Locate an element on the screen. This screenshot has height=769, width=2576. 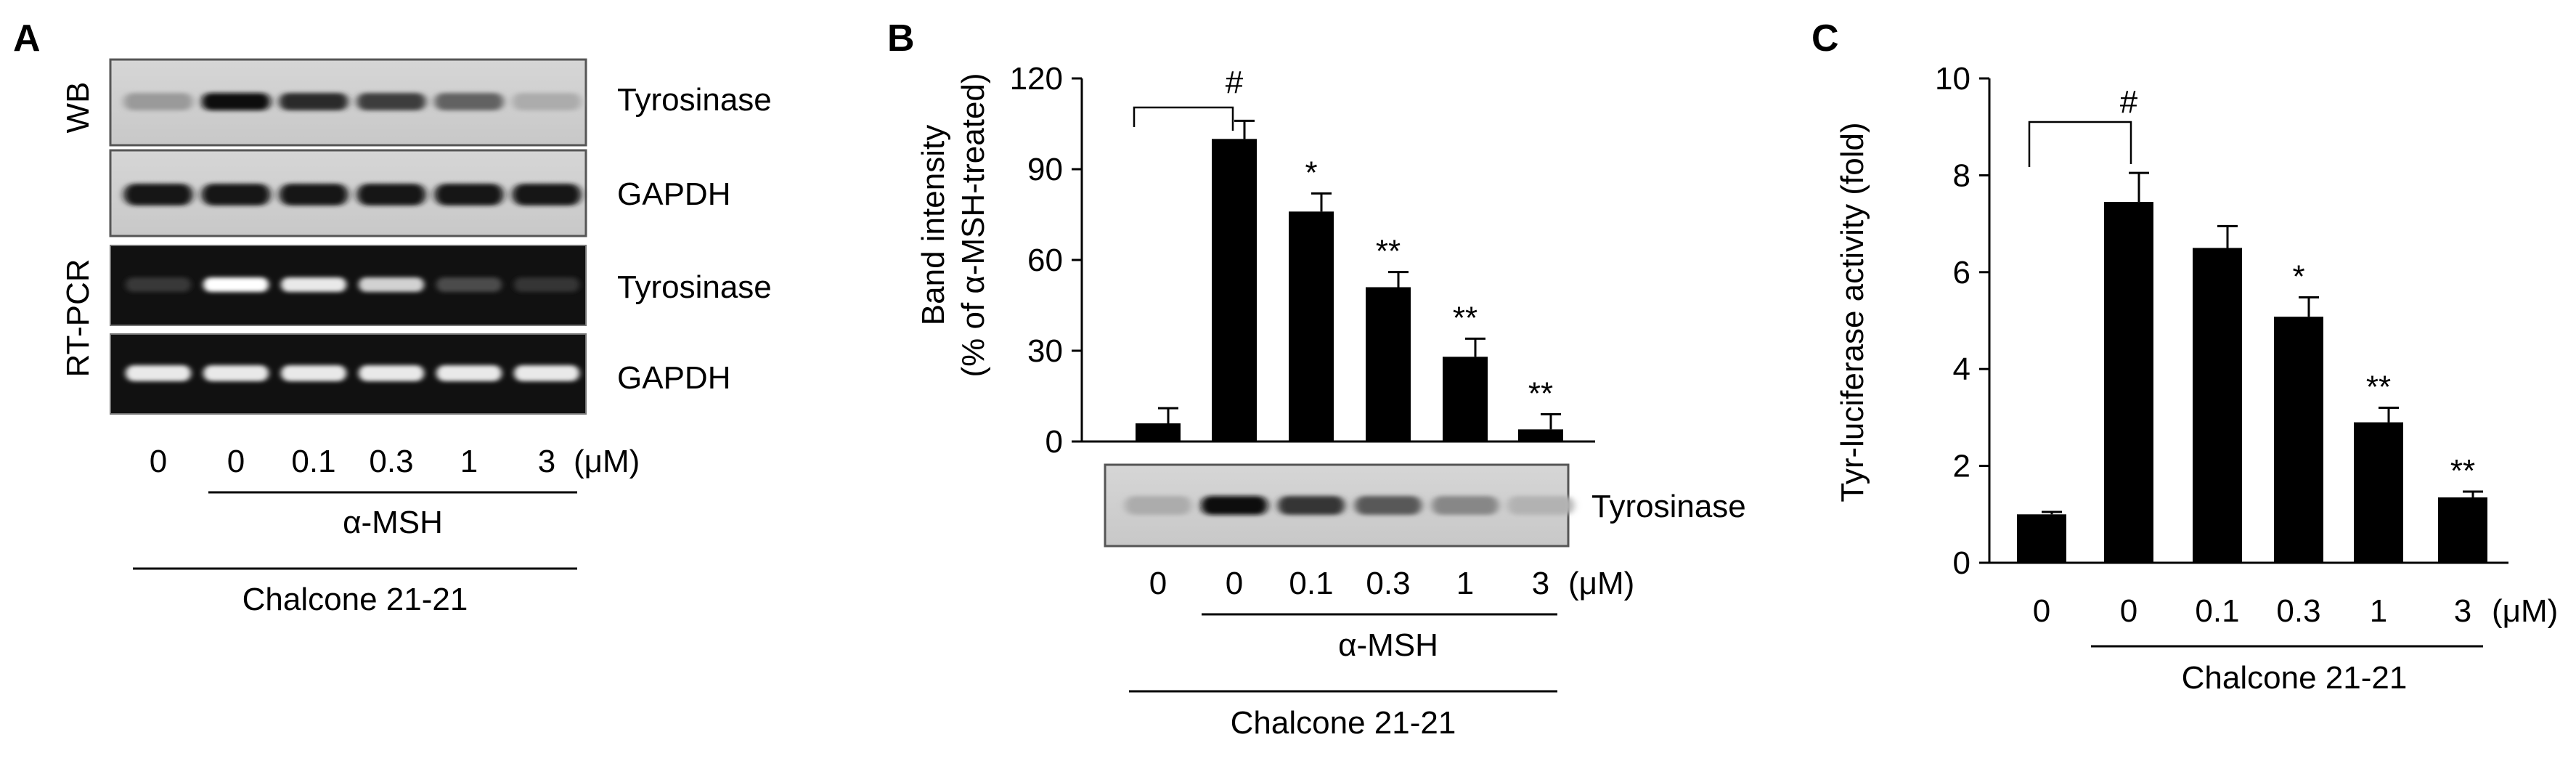
y-axis-title-line2: (% of α-MSH-treated) is located at coordinates (973, 225).